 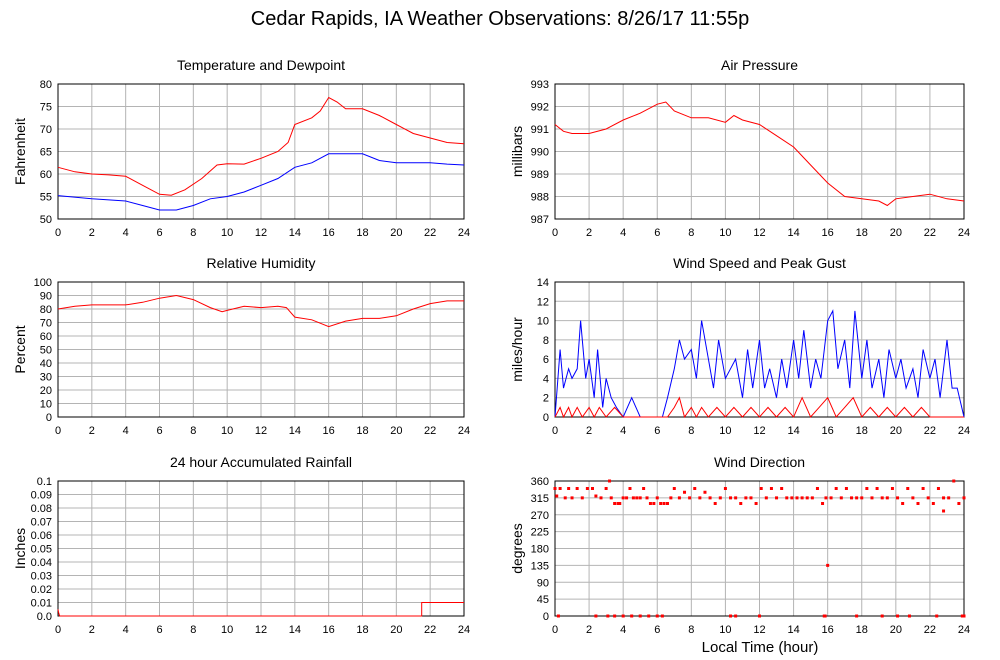 I want to click on chart-title: Wind Direction, so click(x=759, y=462).